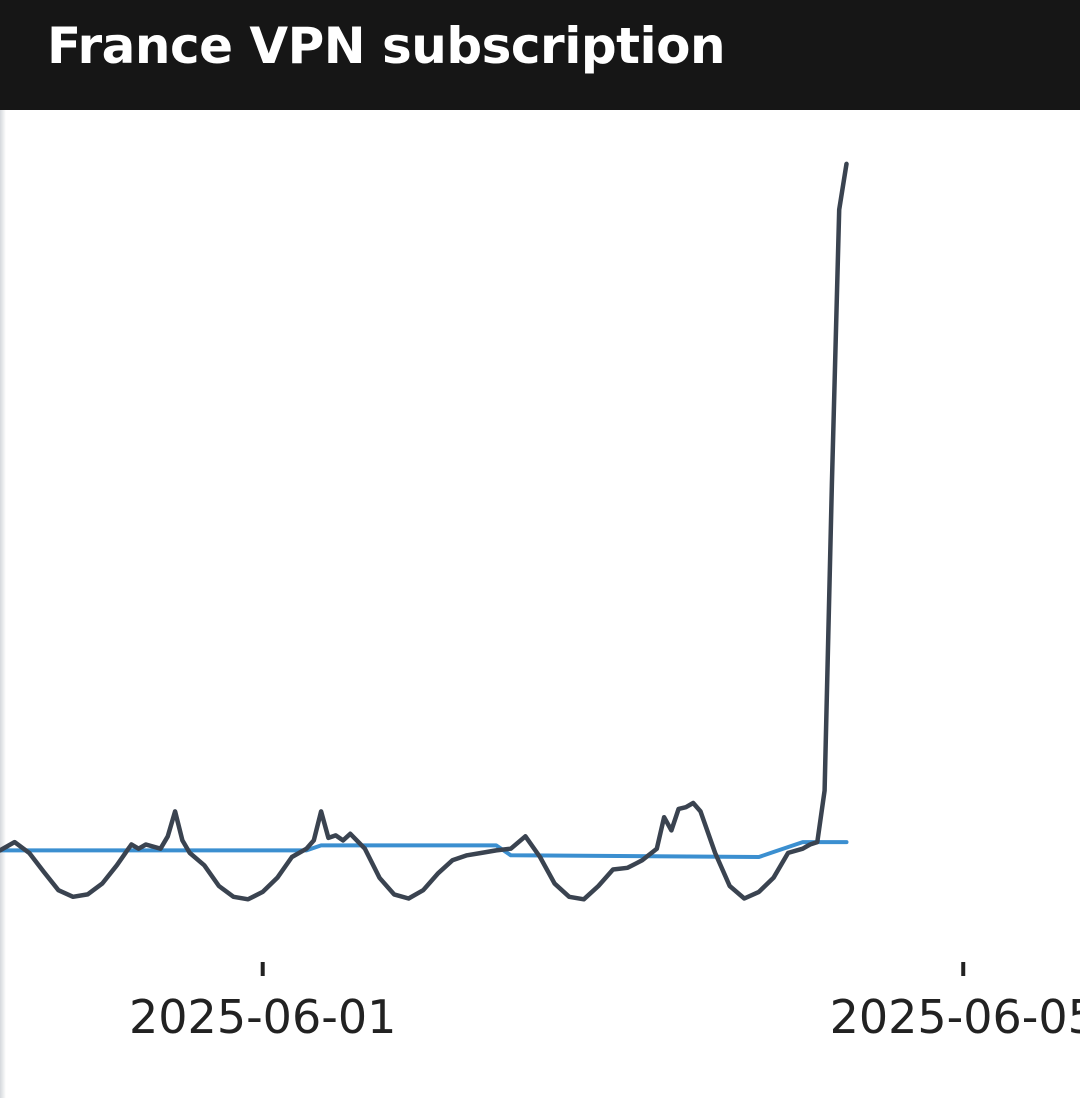  Describe the element at coordinates (262, 1017) in the screenshot. I see `x-tick-label: 2025-06-01` at that location.